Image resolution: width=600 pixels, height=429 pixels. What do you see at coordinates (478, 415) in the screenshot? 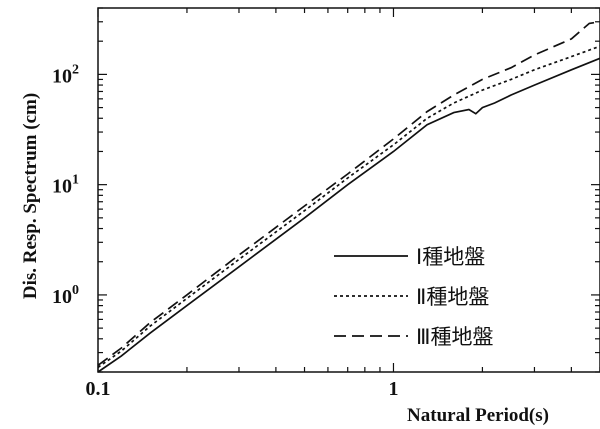
I see `x-axis-label: Natural Period(s)` at bounding box center [478, 415].